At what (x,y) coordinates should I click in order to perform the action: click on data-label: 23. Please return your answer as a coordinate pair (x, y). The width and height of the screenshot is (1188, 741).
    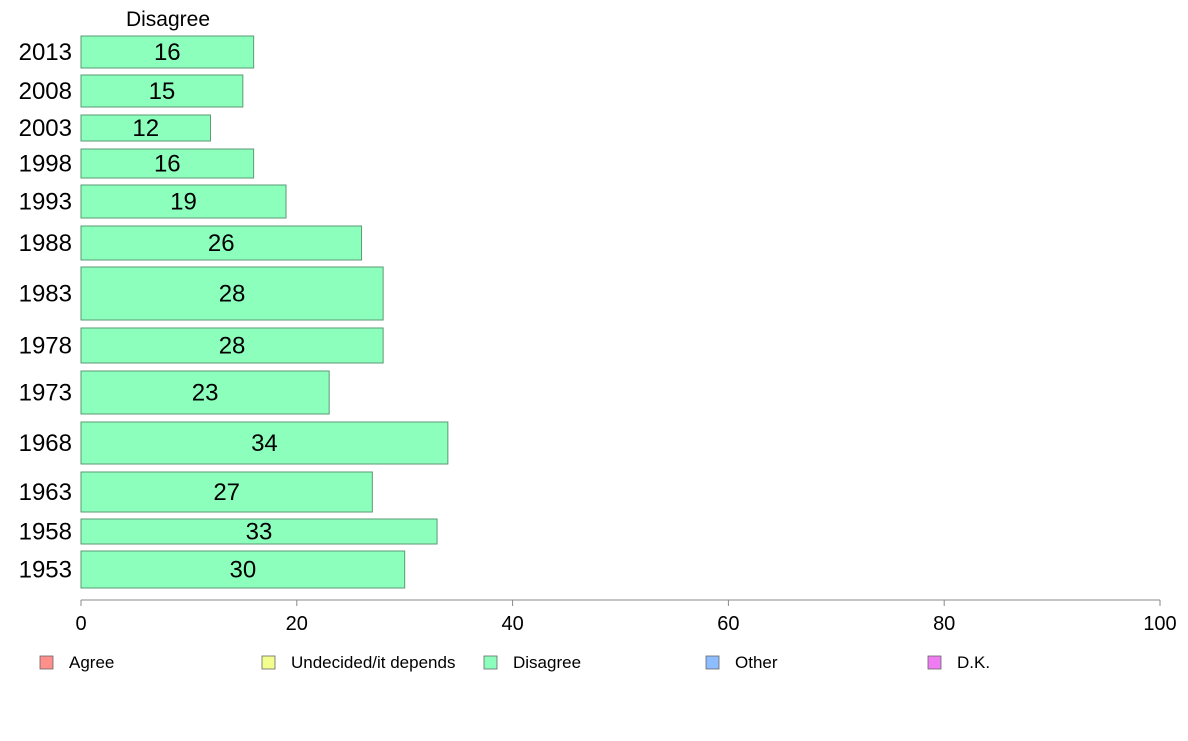
    Looking at the image, I should click on (205, 393).